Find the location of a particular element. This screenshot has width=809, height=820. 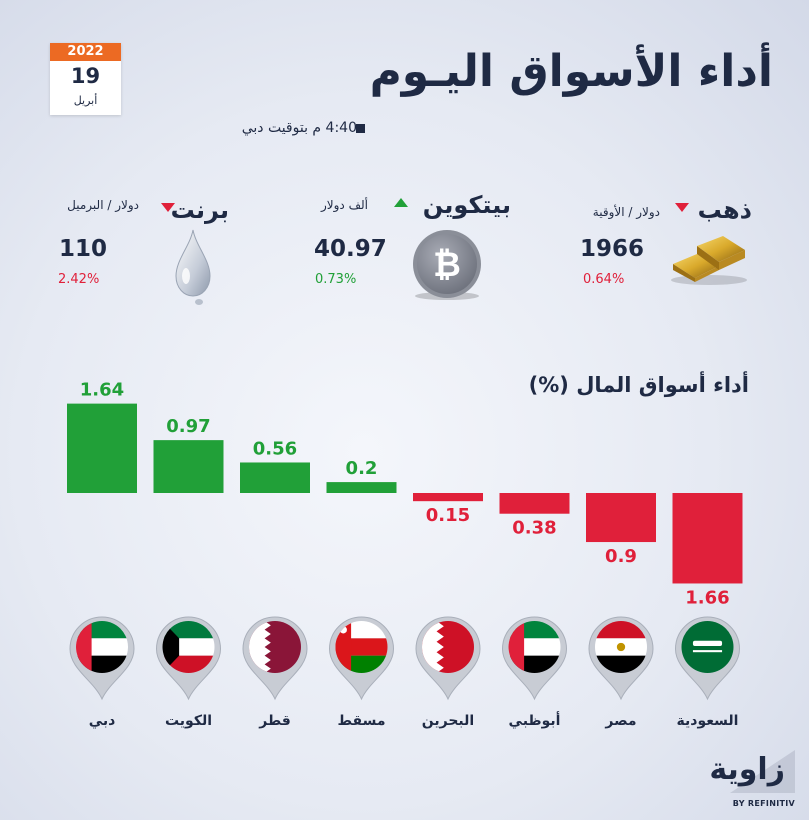

brent-change: 2.42% is located at coordinates (79, 279).